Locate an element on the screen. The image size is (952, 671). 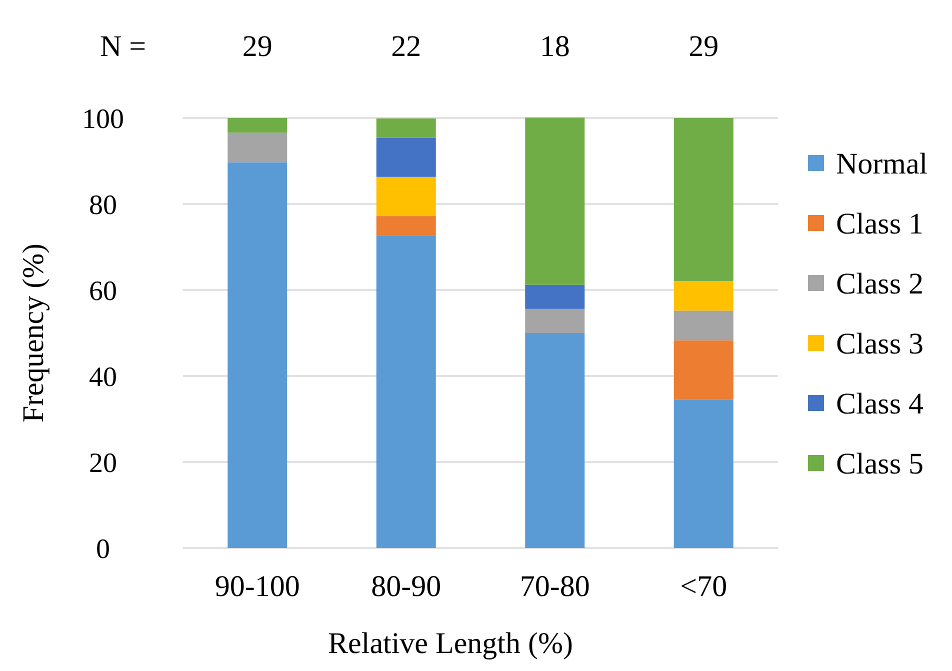
x-tick-label: <70 is located at coordinates (704, 586).